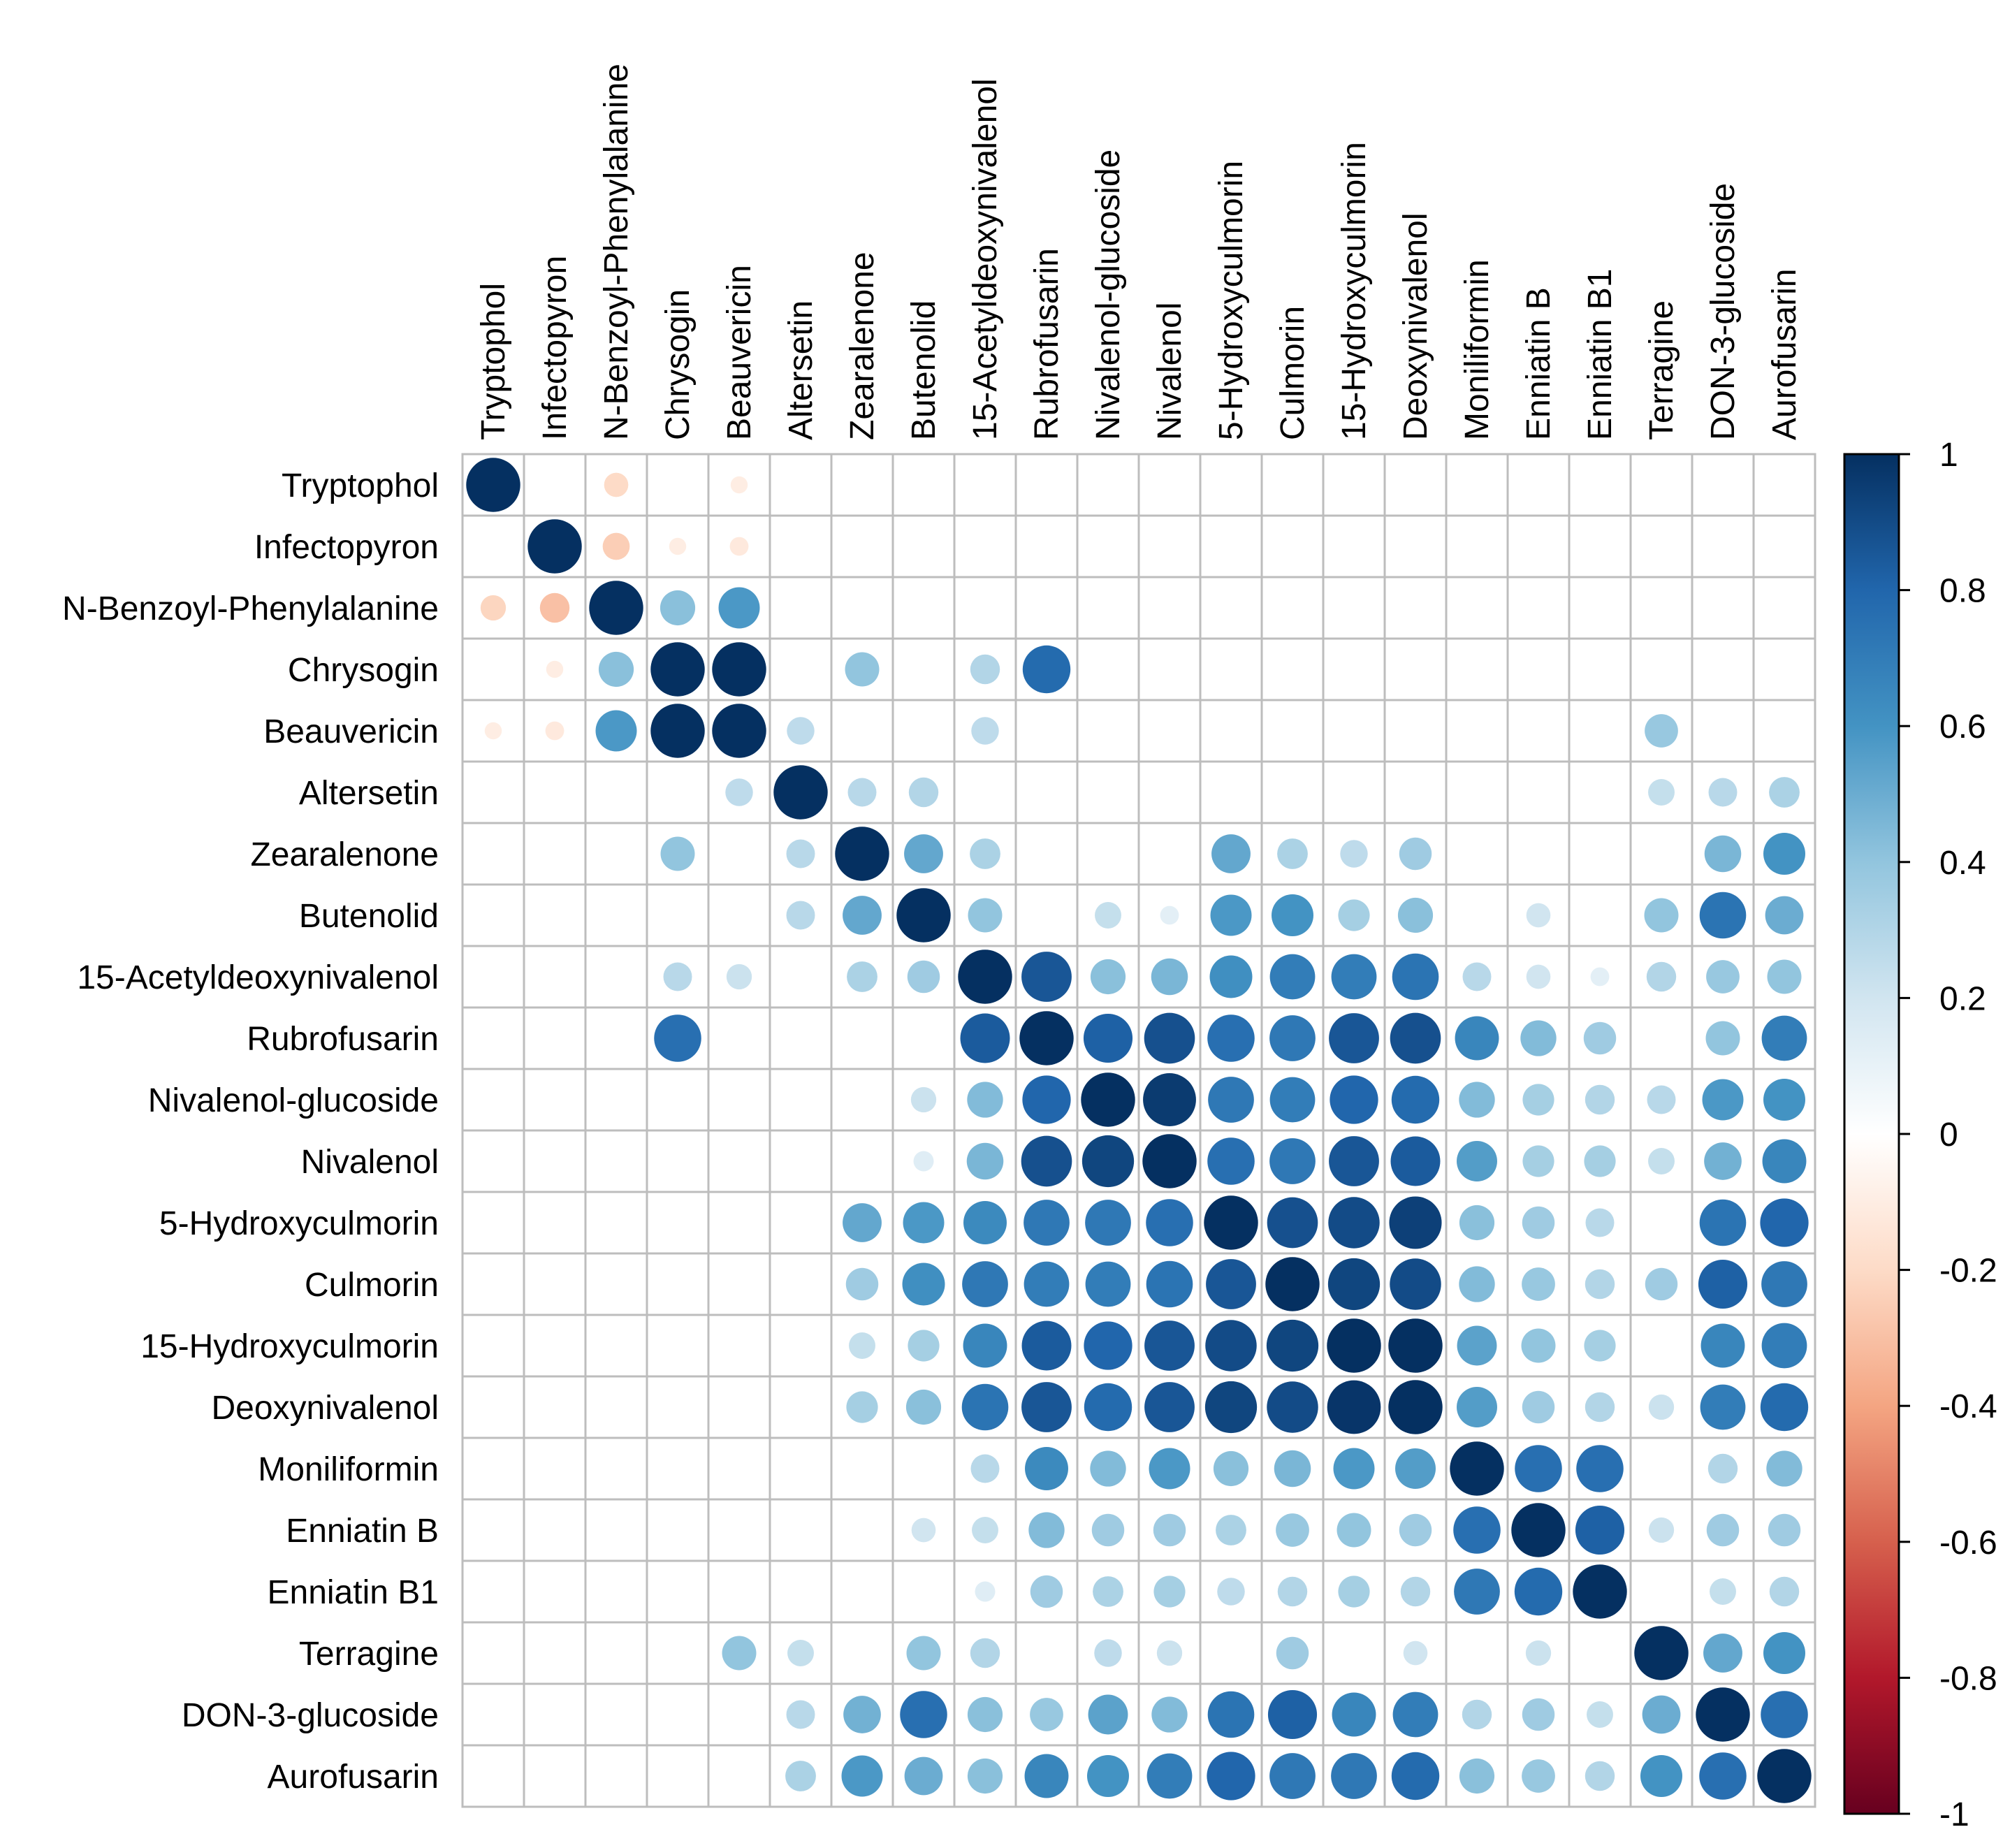 This screenshot has width=2003, height=1848. Describe the element at coordinates (370, 1162) in the screenshot. I see `row-label: Nivalenol` at that location.